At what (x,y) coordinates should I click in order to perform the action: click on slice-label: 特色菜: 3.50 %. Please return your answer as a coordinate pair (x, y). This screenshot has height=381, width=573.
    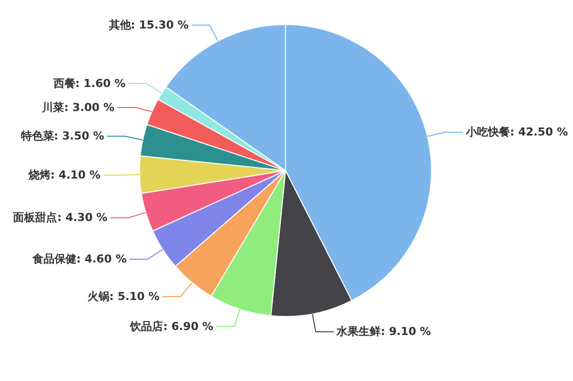
    Looking at the image, I should click on (62, 136).